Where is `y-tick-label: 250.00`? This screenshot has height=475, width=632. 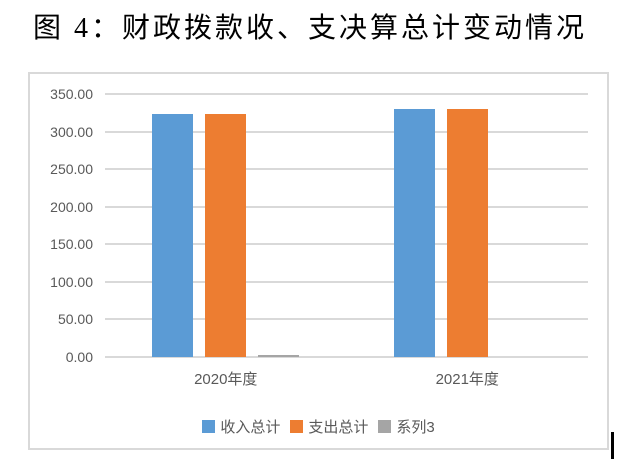
y-tick-label: 250.00 is located at coordinates (71, 169).